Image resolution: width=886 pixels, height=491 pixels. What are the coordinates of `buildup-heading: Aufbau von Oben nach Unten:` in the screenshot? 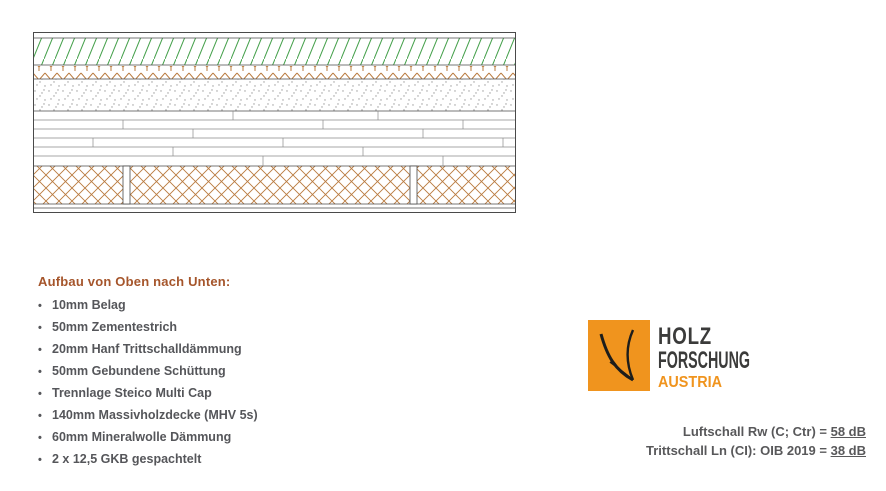 It's located at (134, 281).